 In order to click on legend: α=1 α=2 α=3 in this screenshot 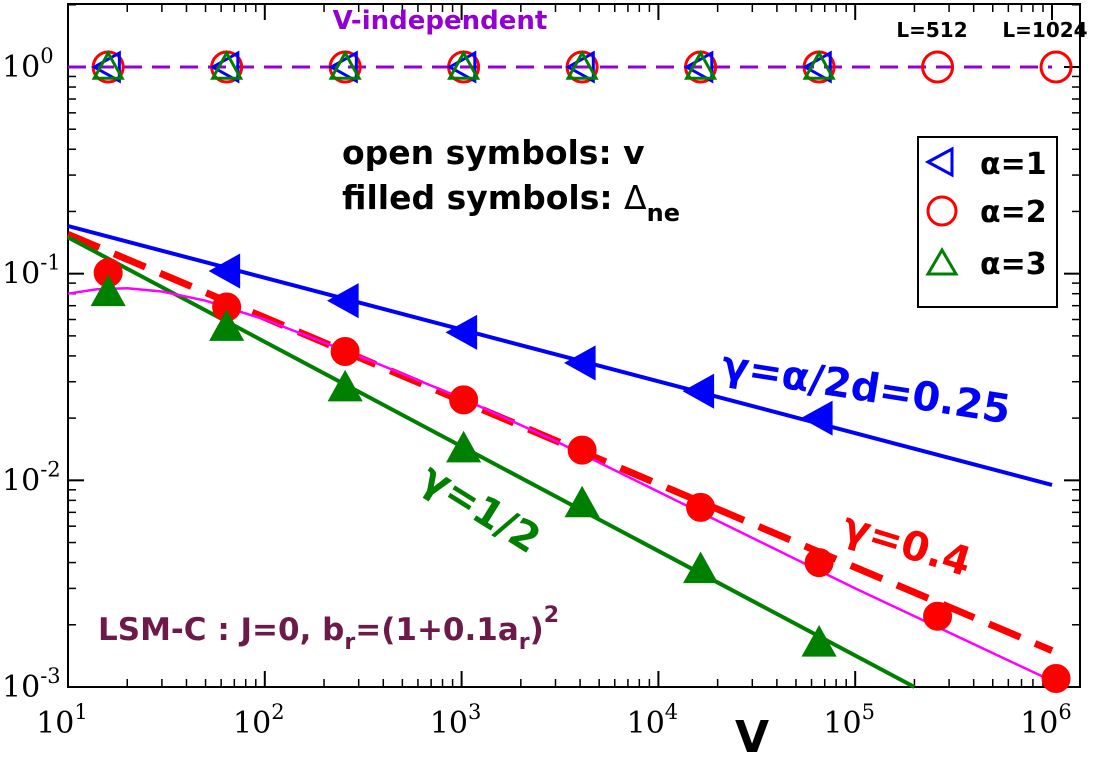, I will do `click(987, 222)`.